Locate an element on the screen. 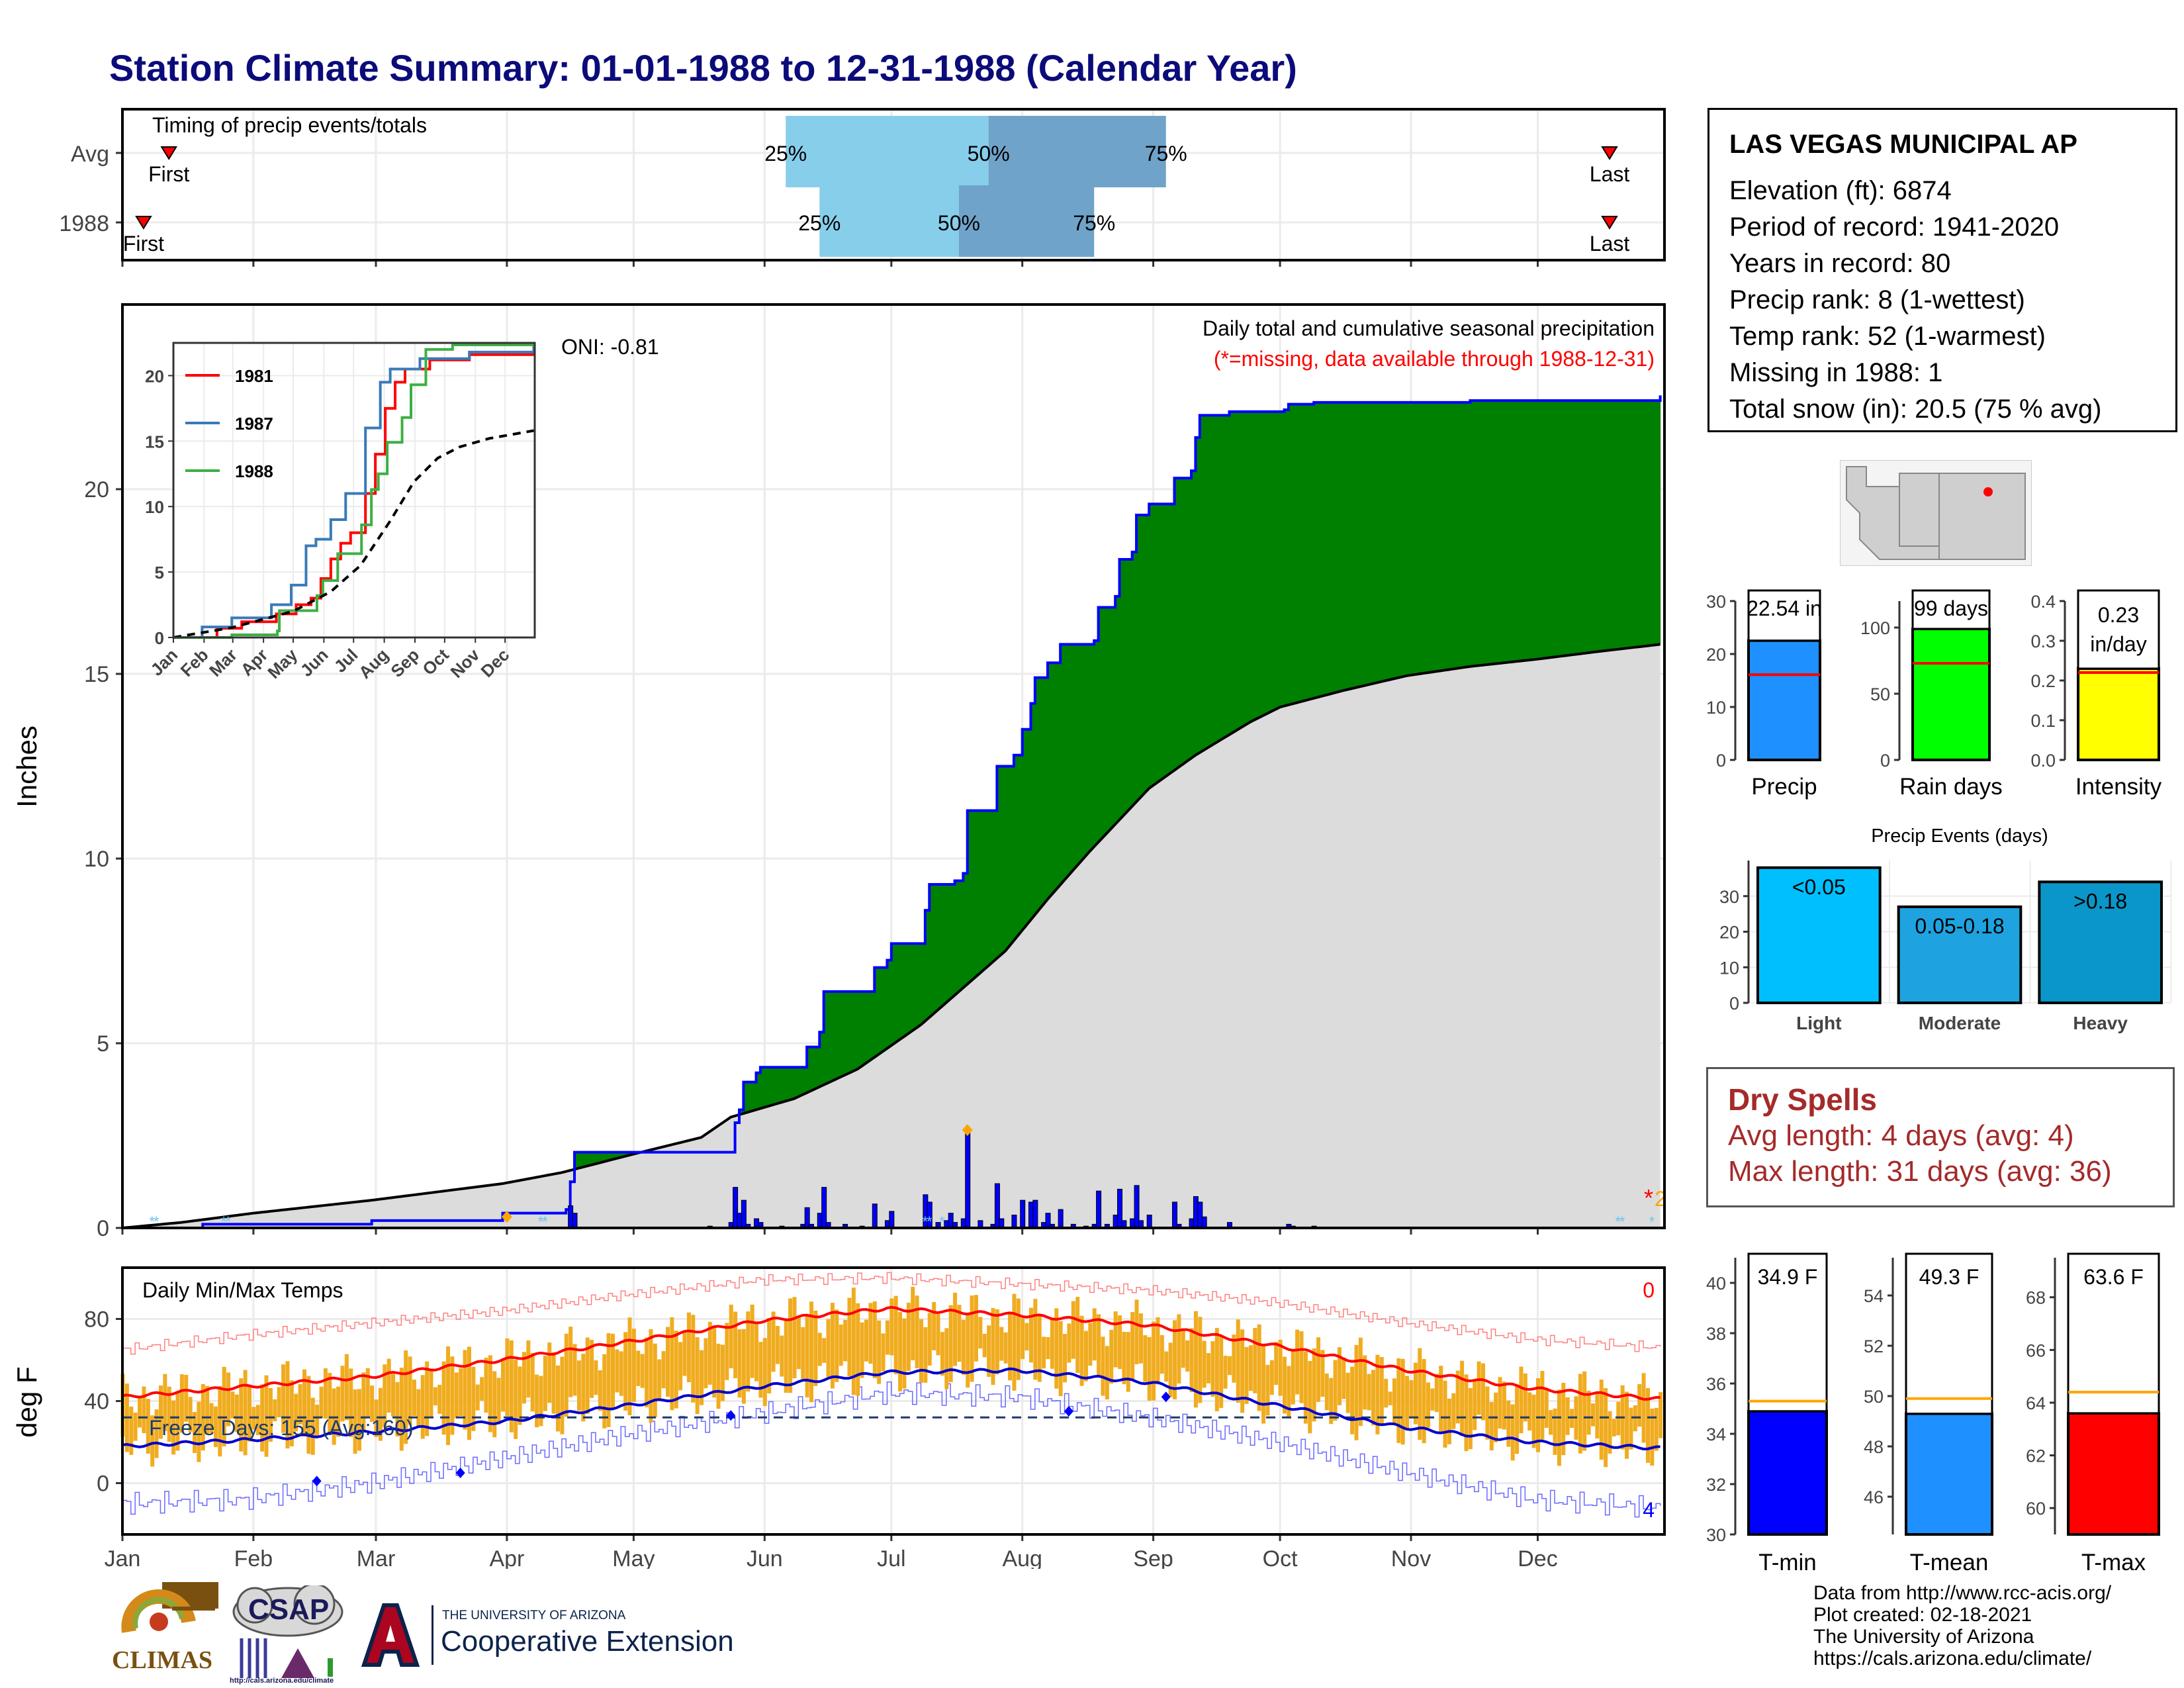 This screenshot has height=1688, width=2184. tempbars-ytick-label: 62 is located at coordinates (2036, 1456).